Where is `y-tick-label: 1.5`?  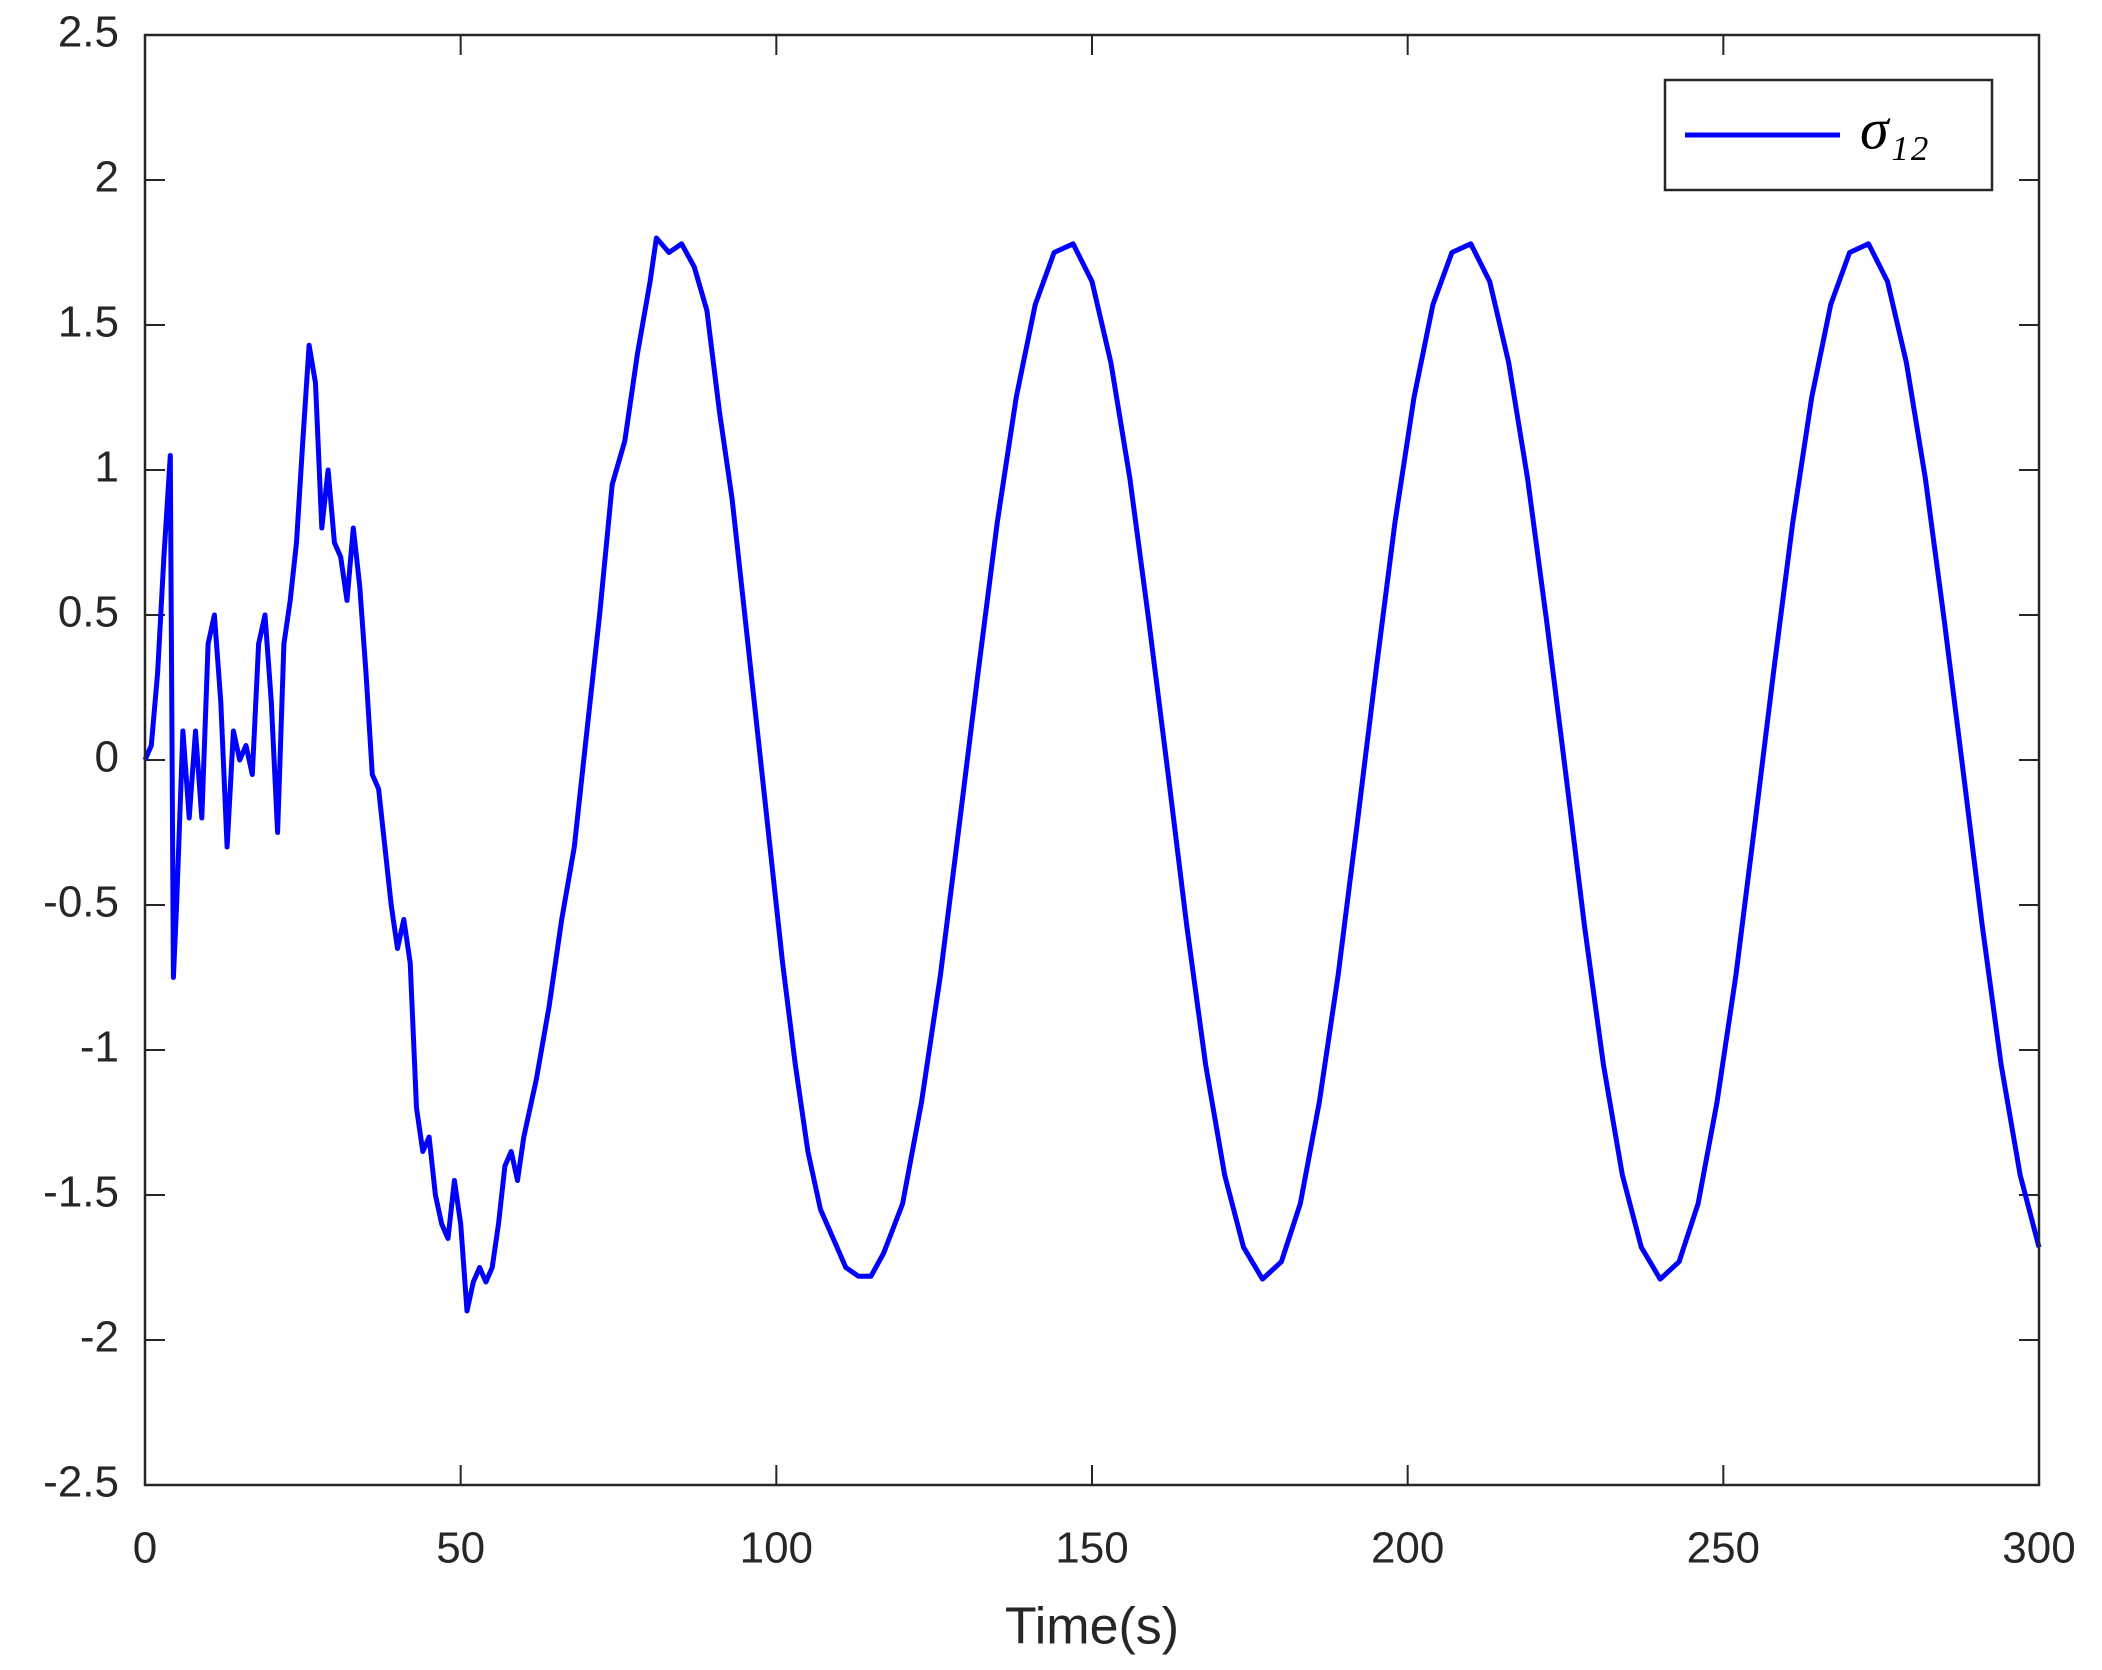
y-tick-label: 1.5 is located at coordinates (88, 322).